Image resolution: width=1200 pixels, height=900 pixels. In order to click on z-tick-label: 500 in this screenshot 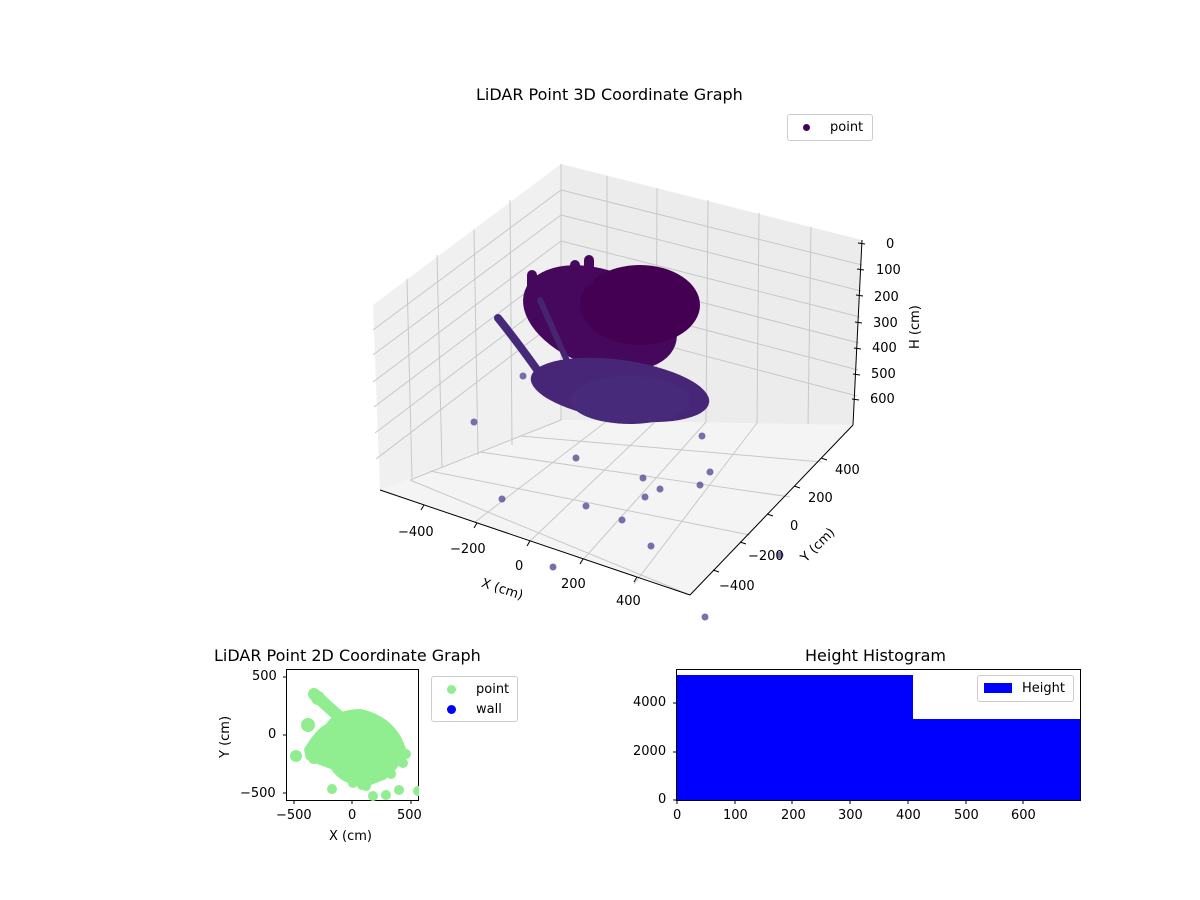, I will do `click(883, 374)`.